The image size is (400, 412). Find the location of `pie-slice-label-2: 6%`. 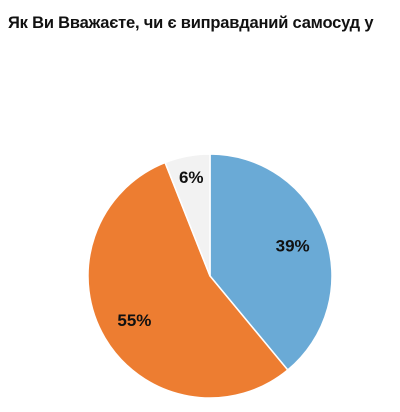

pie-slice-label-2: 6% is located at coordinates (191, 177).